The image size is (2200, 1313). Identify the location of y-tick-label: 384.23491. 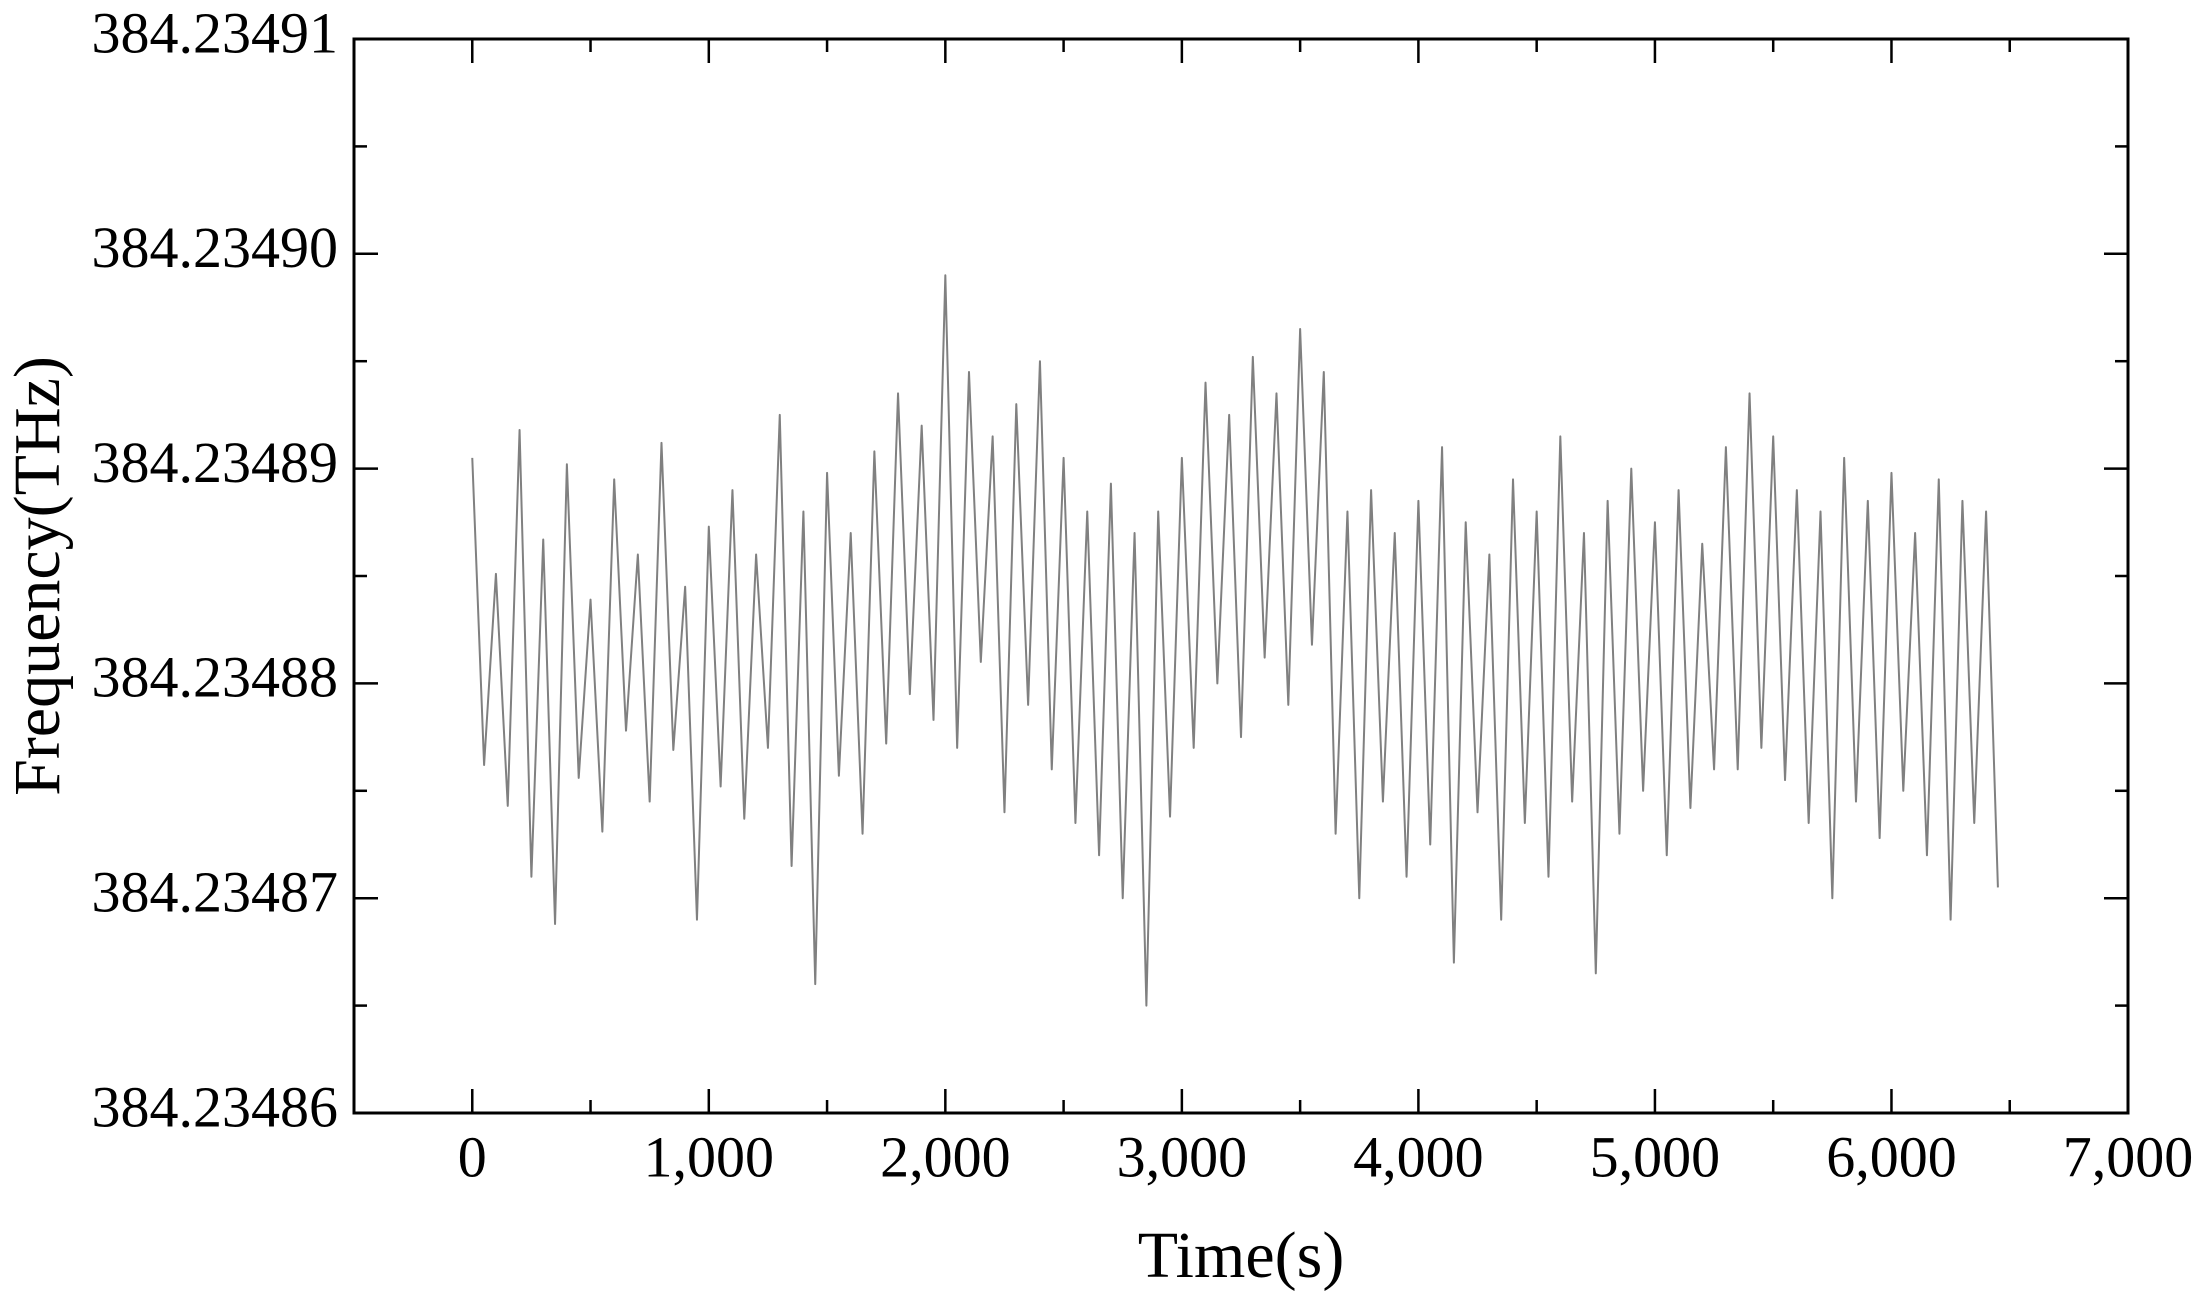
(215, 32).